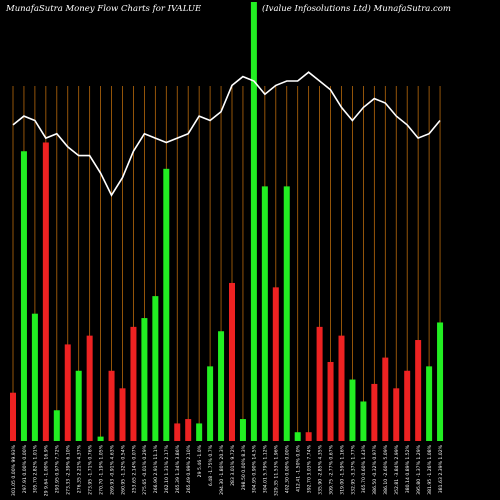 This screenshot has height=500, width=500. Describe the element at coordinates (145, 469) in the screenshot. I see `tick-label-13: 275.65 -0.01% 0.29%` at that location.